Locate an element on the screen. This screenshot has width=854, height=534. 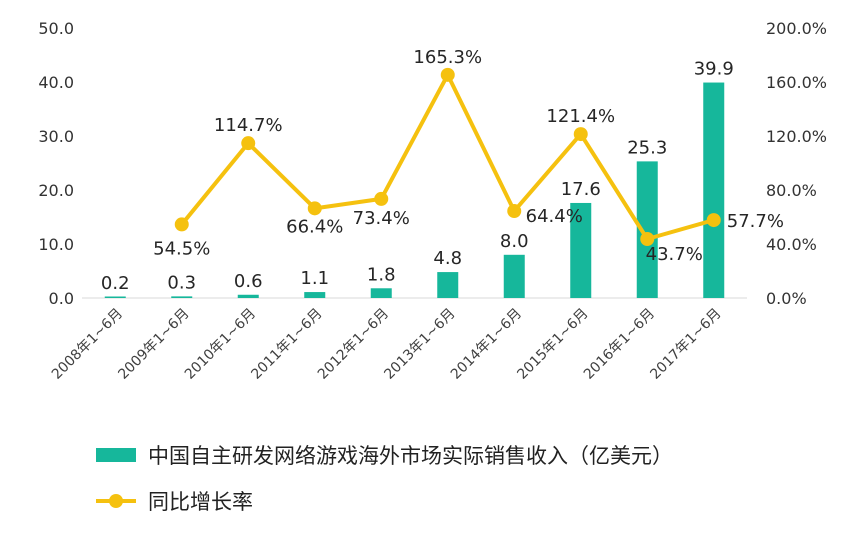
bar-value-label: 17.6 is located at coordinates (581, 189).